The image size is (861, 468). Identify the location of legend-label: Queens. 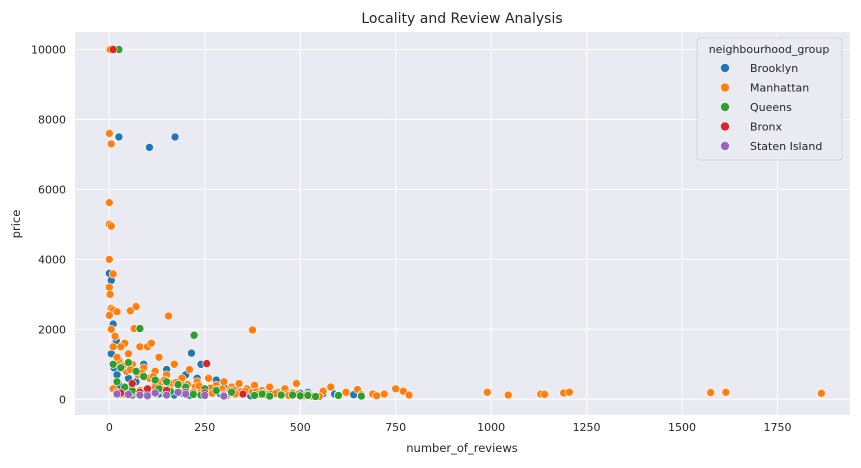
(771, 107).